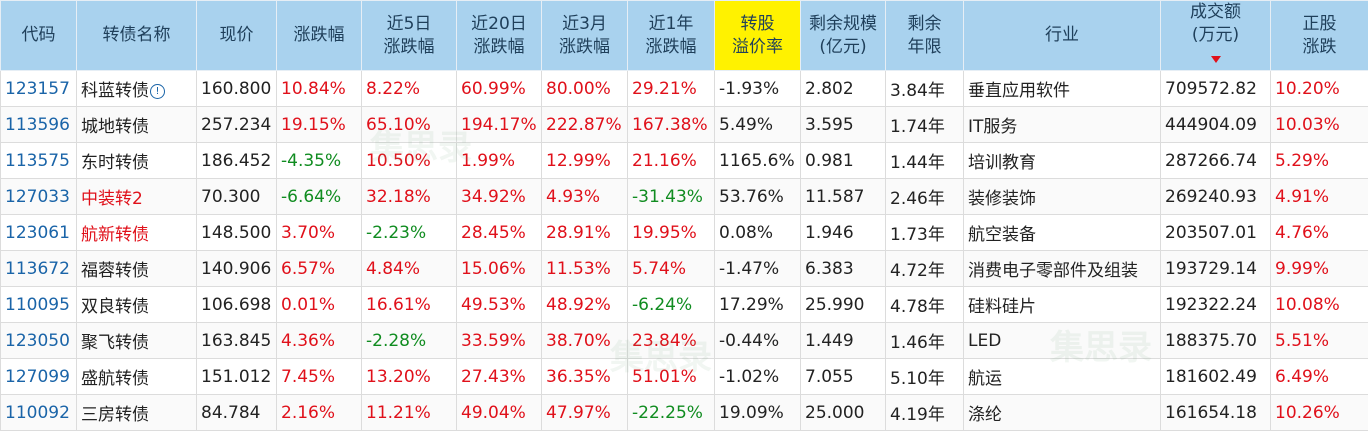 This screenshot has height=442, width=1368. What do you see at coordinates (757, 304) in the screenshot?
I see `cell-premium: 17.29%` at bounding box center [757, 304].